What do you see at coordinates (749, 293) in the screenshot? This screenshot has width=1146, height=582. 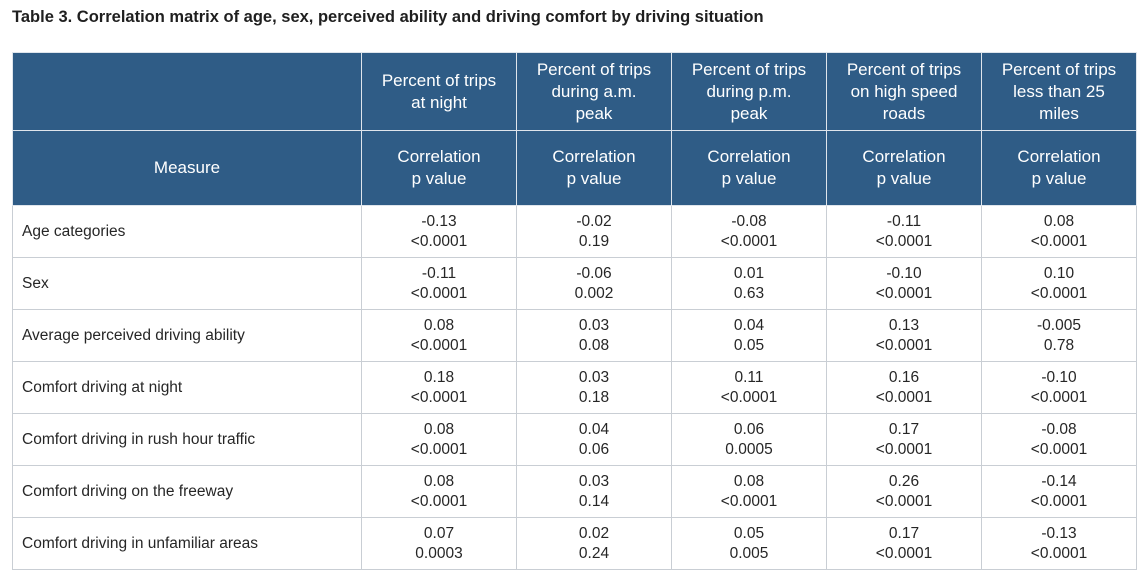 I see `p-value: 0.63` at bounding box center [749, 293].